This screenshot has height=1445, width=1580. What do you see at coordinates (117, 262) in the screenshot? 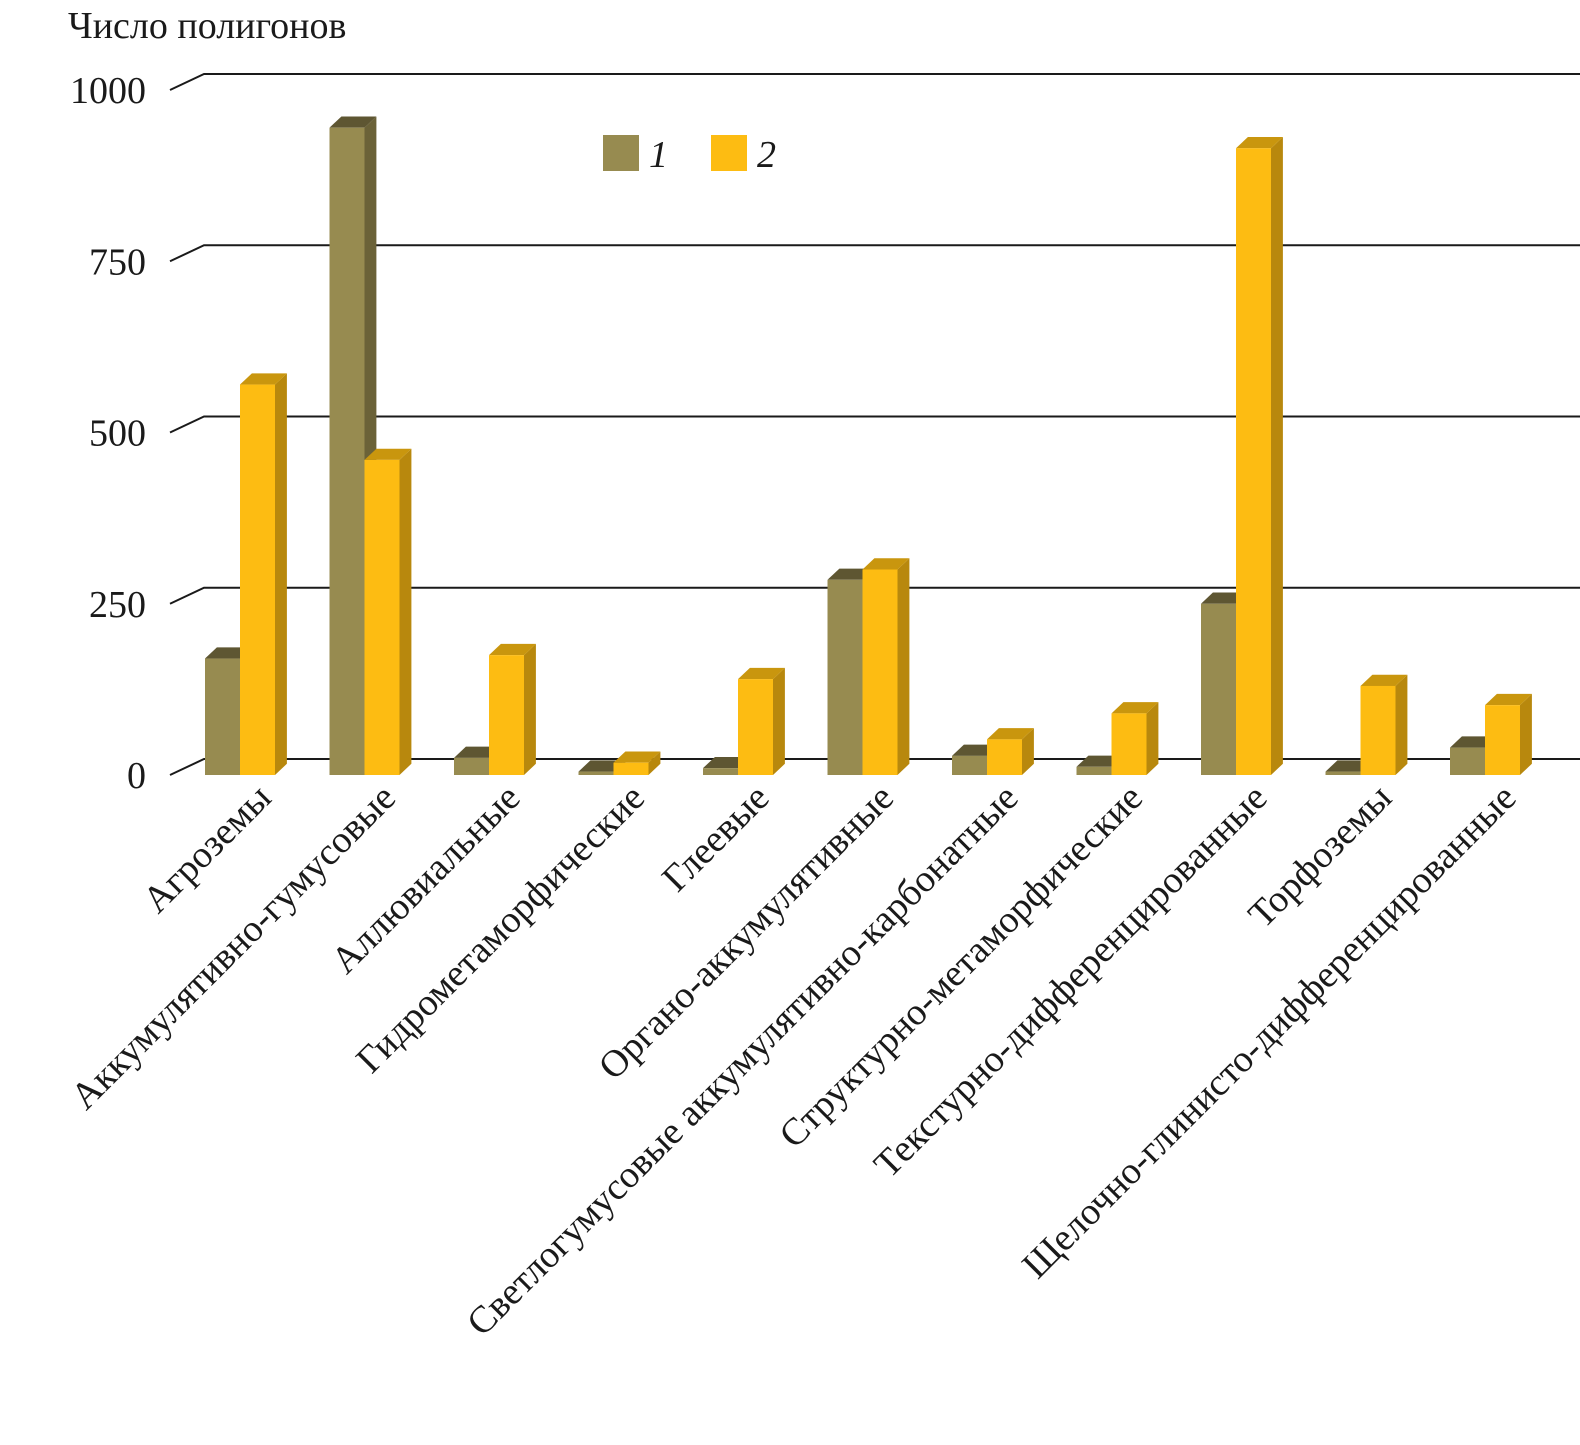
I see `y-tick-label: 750` at bounding box center [117, 262].